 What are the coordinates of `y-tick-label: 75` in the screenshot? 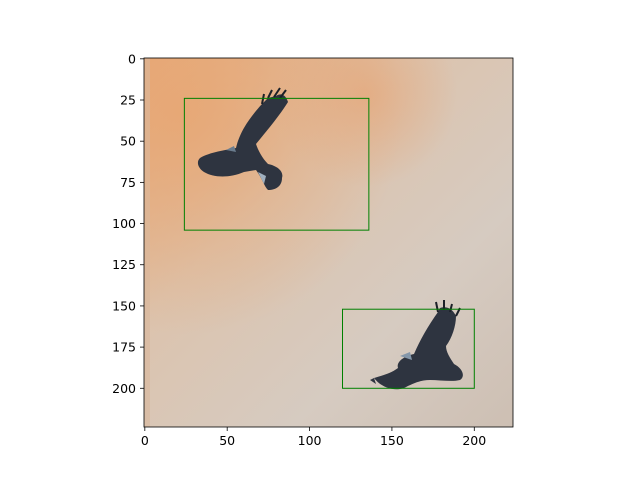 It's located at (128, 182).